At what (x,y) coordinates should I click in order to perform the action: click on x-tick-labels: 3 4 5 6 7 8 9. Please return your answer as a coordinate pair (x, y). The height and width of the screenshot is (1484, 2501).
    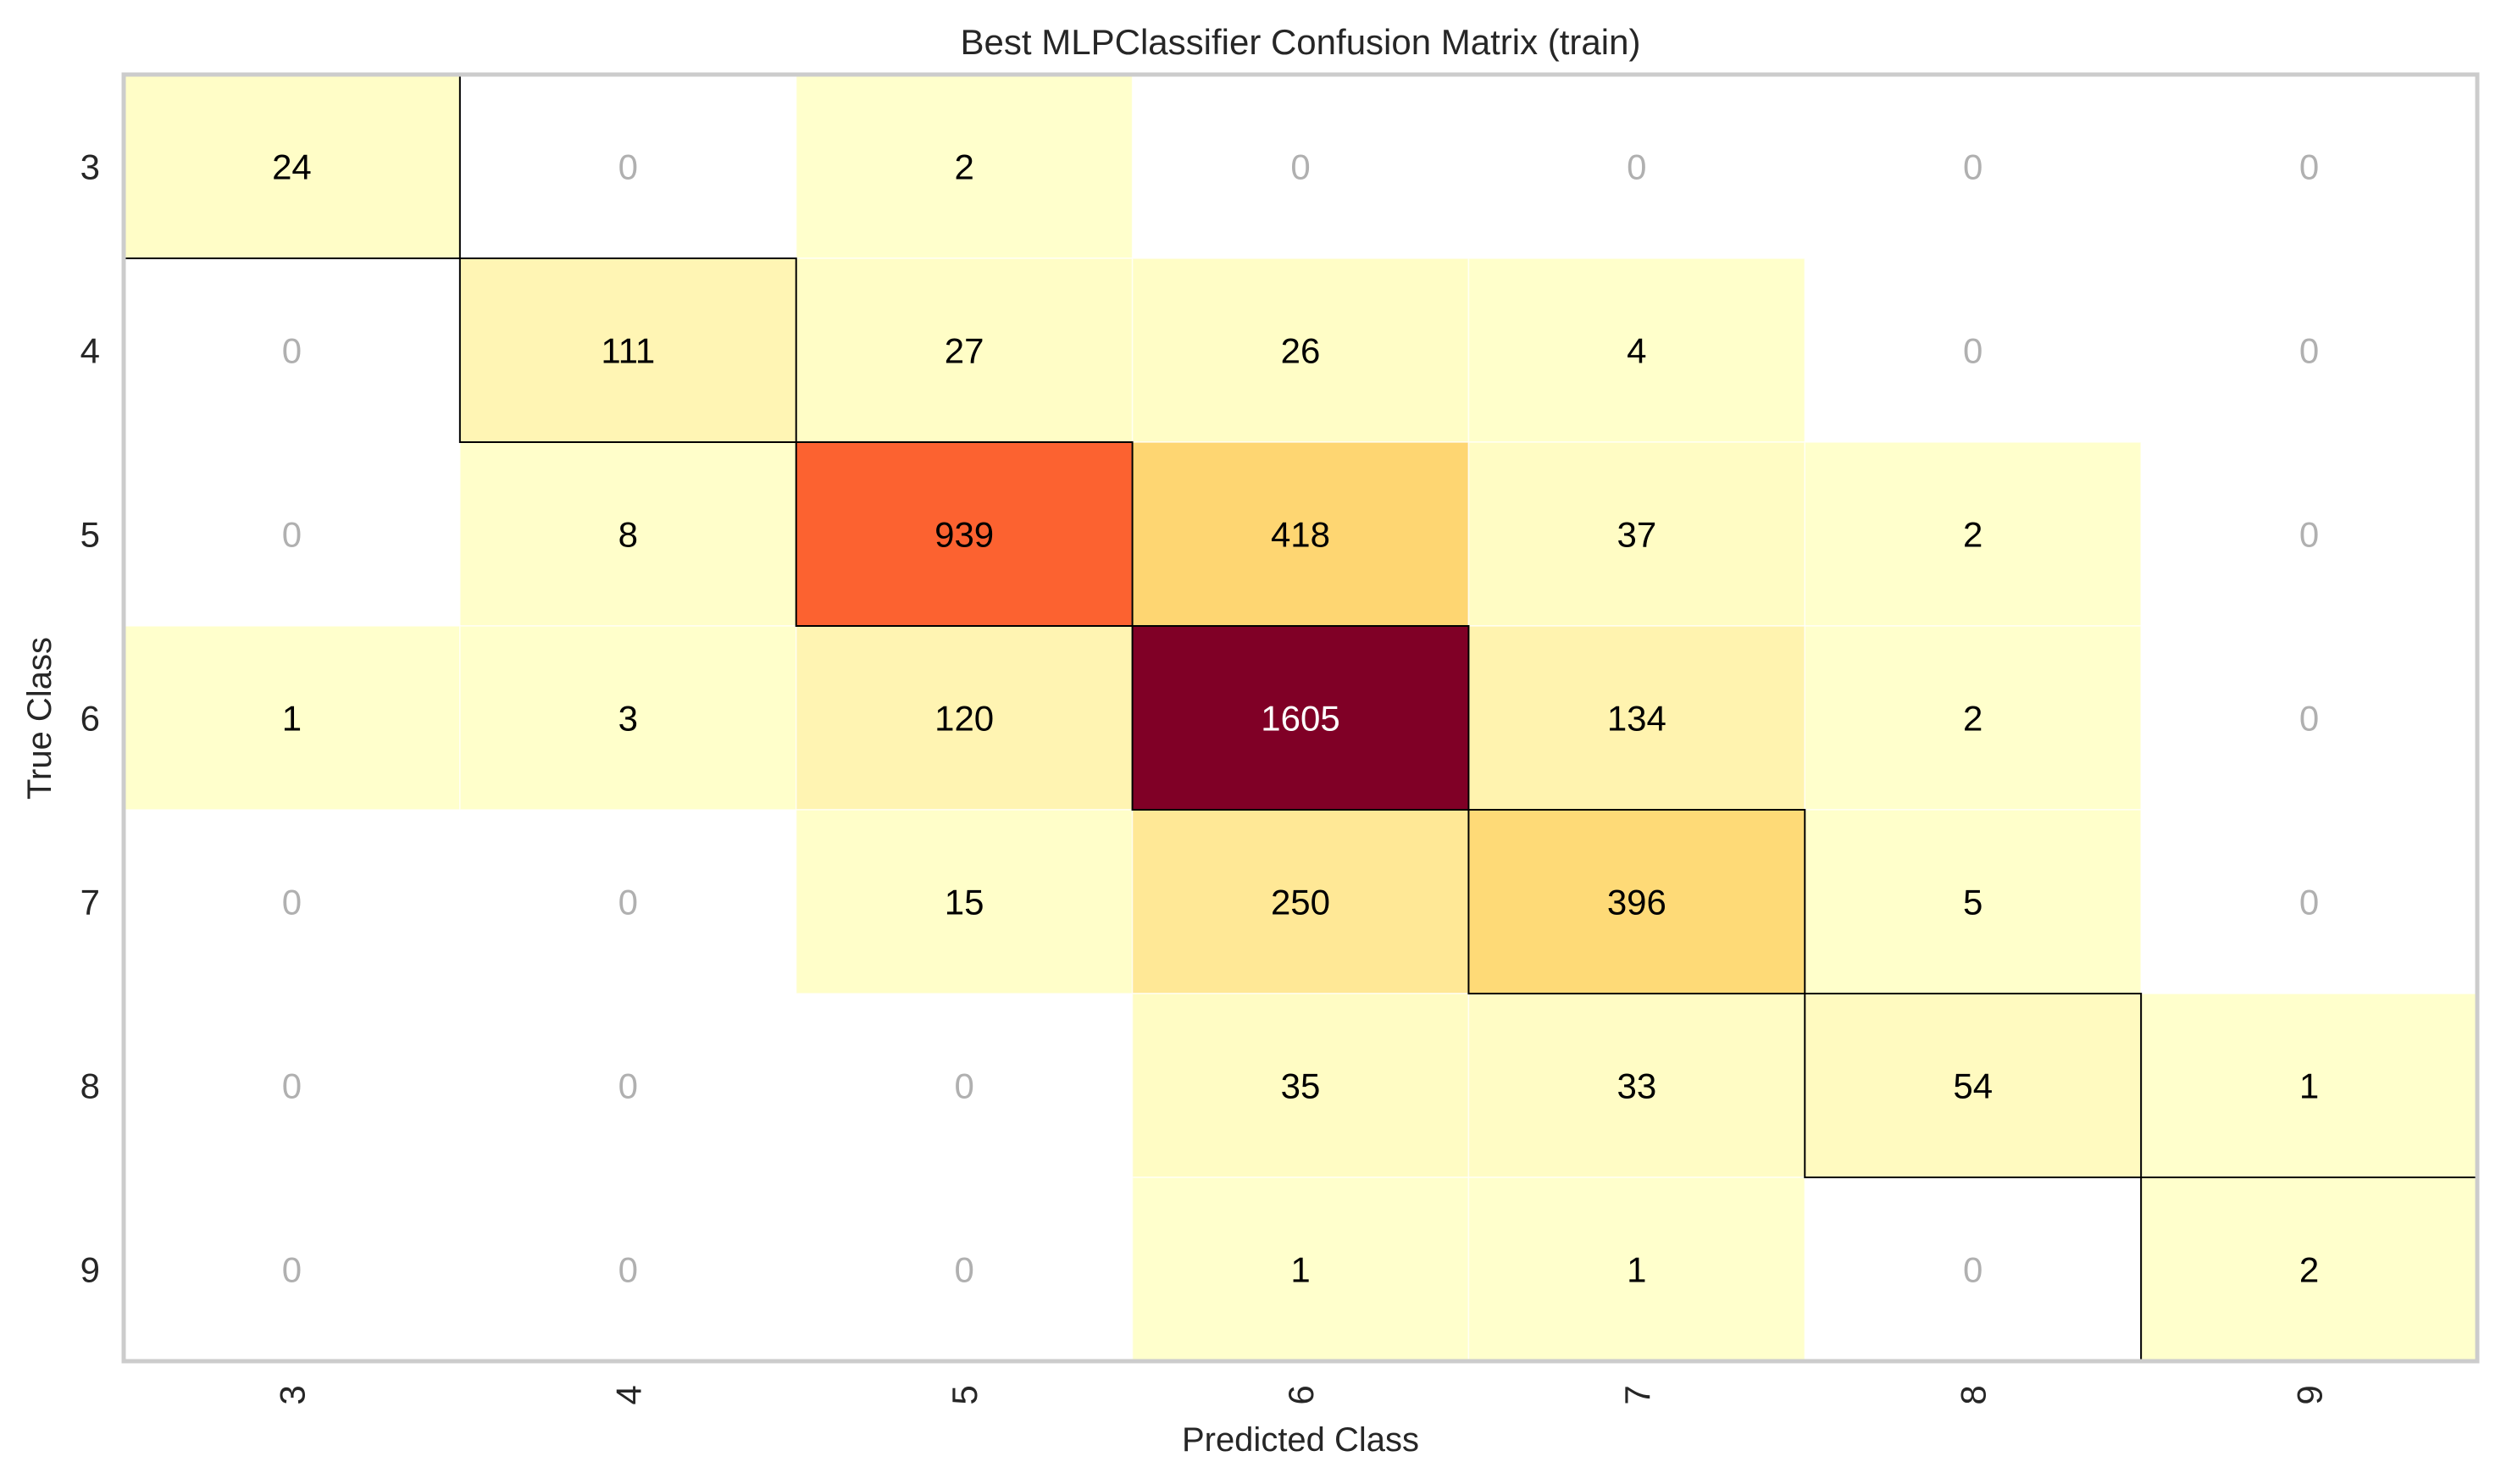
    Looking at the image, I should click on (1300, 1394).